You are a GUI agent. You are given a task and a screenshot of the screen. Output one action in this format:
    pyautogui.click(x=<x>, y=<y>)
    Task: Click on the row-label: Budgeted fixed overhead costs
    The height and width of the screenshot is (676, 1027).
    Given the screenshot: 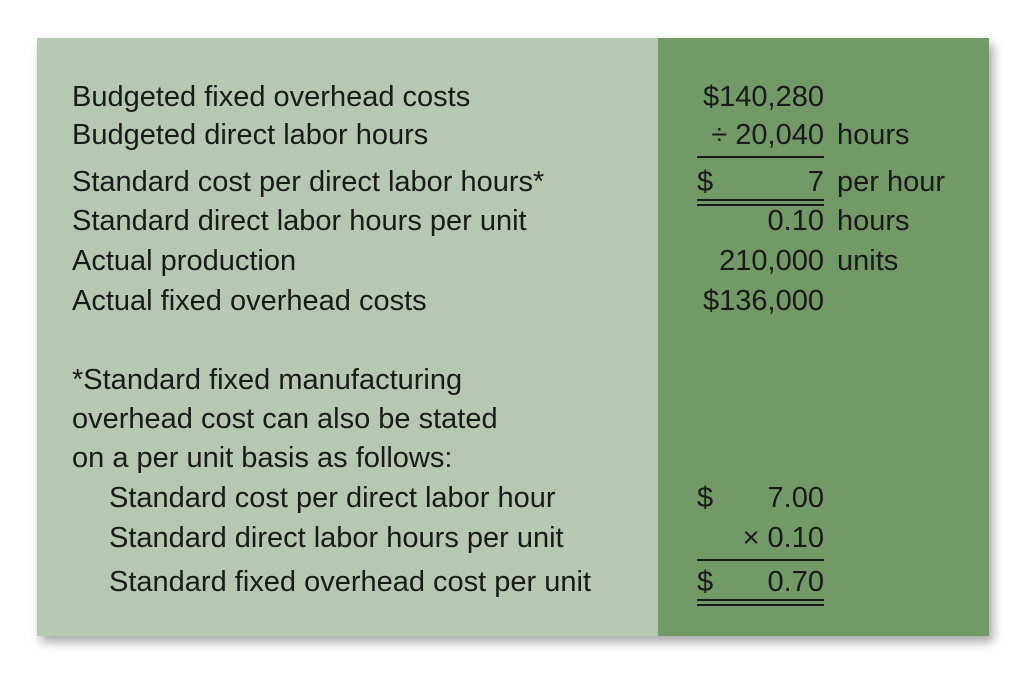 What is the action you would take?
    pyautogui.click(x=271, y=97)
    